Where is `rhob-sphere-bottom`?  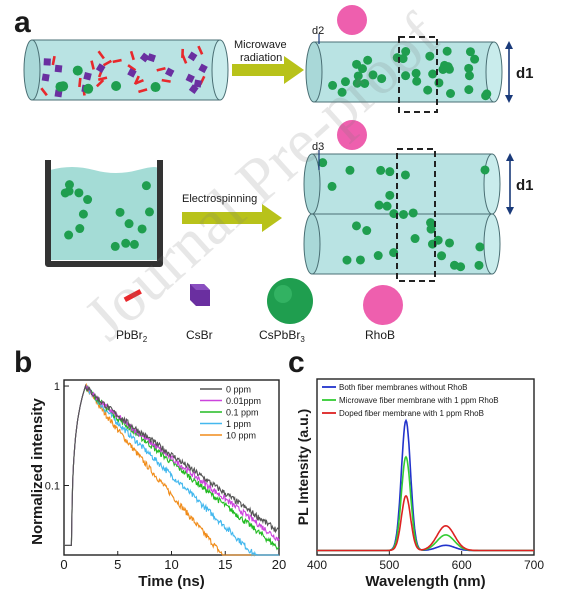 rhob-sphere-bottom is located at coordinates (352, 135).